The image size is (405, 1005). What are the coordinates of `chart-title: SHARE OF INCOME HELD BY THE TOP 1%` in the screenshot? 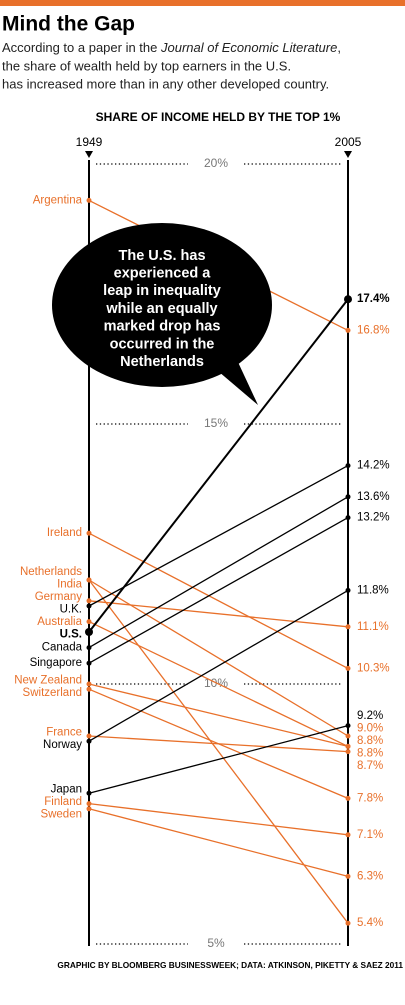 It's located at (218, 117).